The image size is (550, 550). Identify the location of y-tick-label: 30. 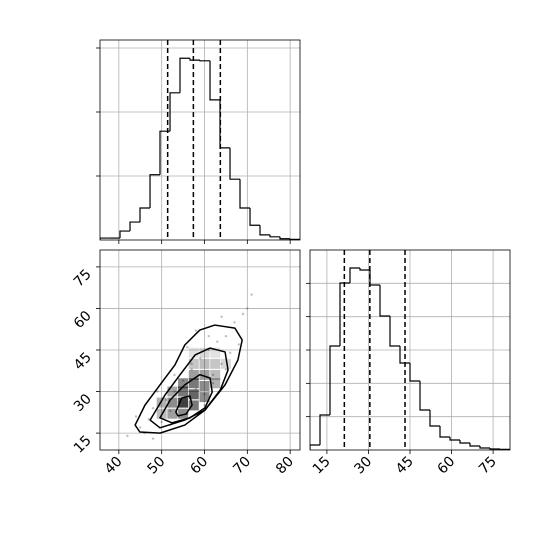
(83, 403).